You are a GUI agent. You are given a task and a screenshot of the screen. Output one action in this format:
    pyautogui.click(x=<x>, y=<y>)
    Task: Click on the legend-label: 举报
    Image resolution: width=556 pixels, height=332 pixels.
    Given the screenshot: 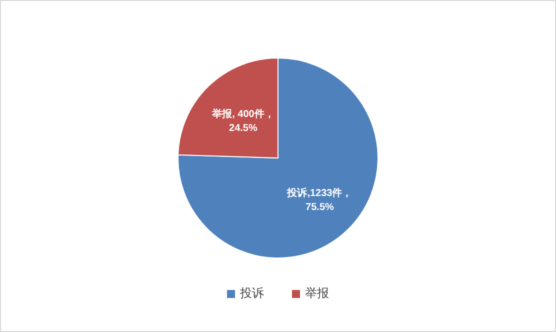 What is the action you would take?
    pyautogui.click(x=317, y=293)
    